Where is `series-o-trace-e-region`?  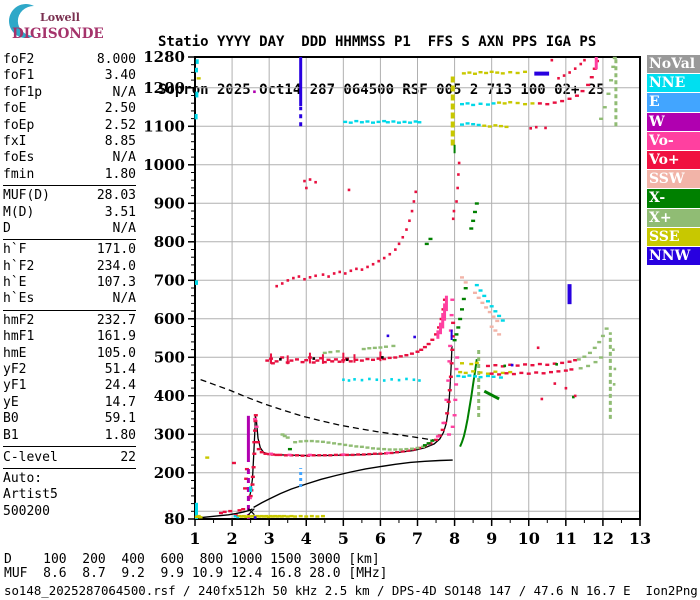 series-o-trace-e-region is located at coordinates (243, 509).